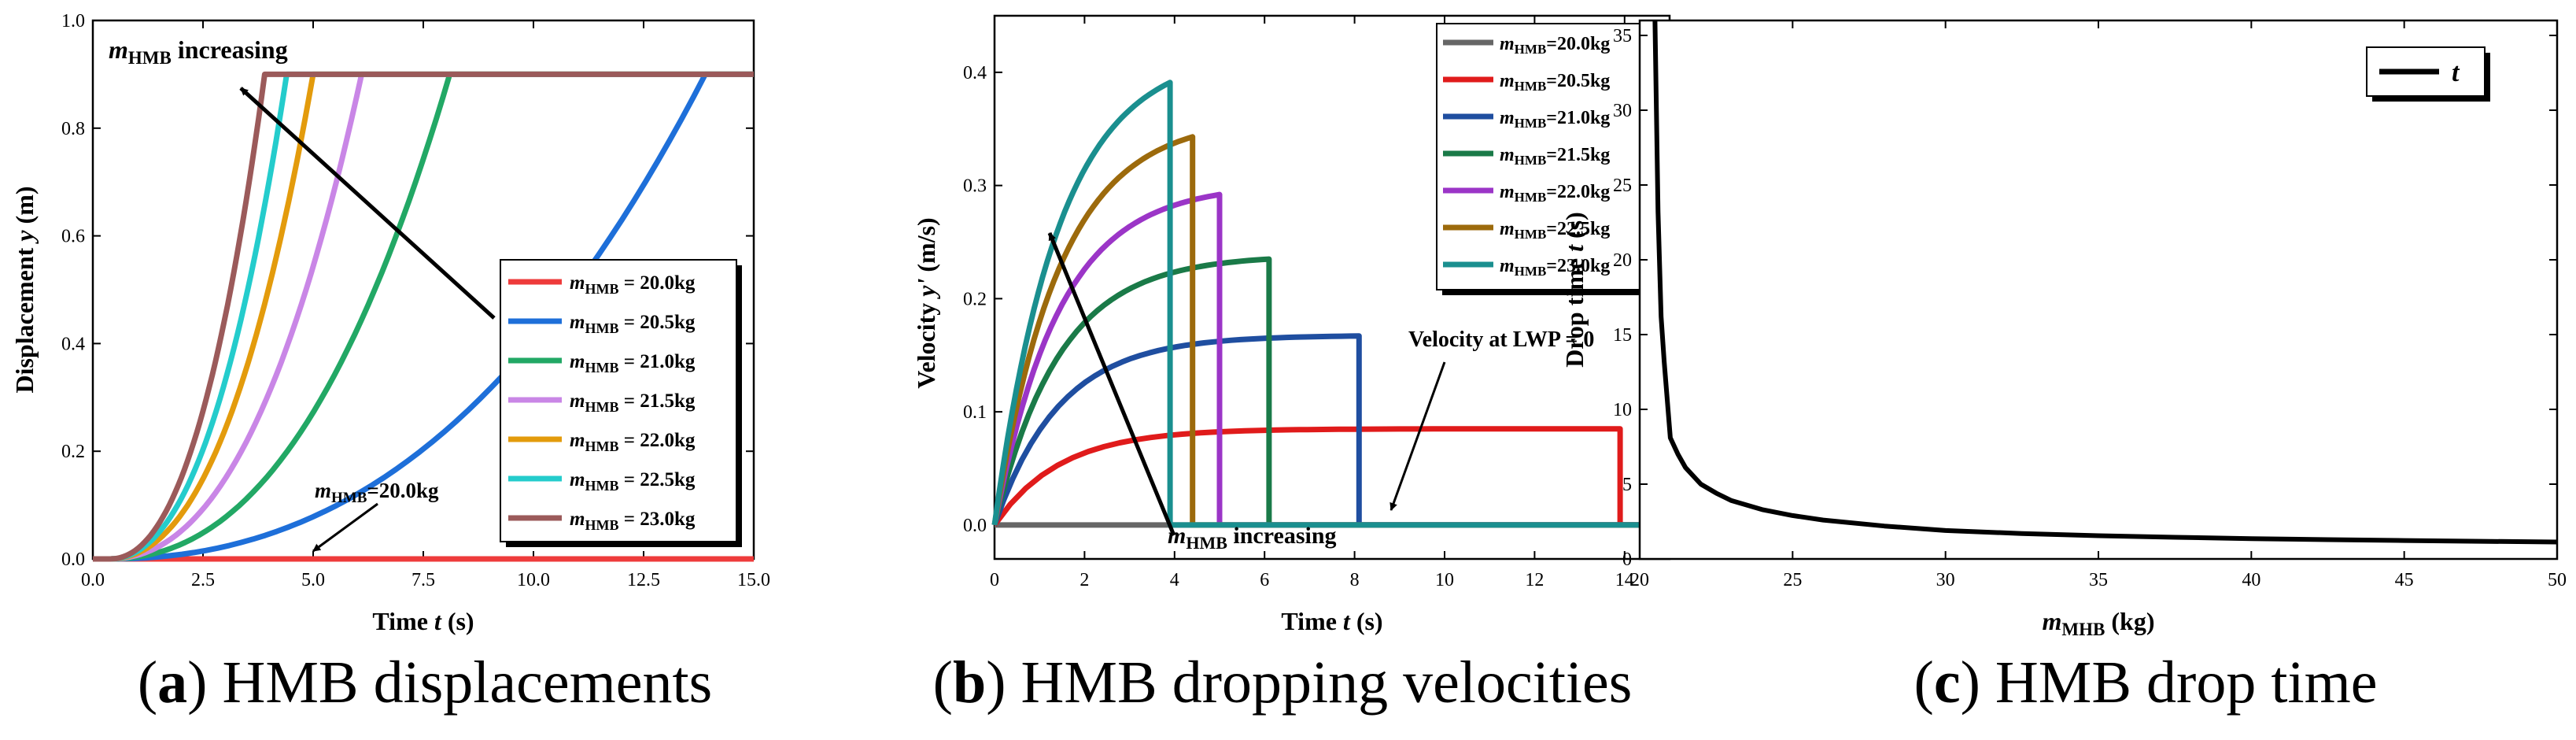 This screenshot has width=2576, height=740. What do you see at coordinates (1444, 580) in the screenshot?
I see `x-tick-label: 10` at bounding box center [1444, 580].